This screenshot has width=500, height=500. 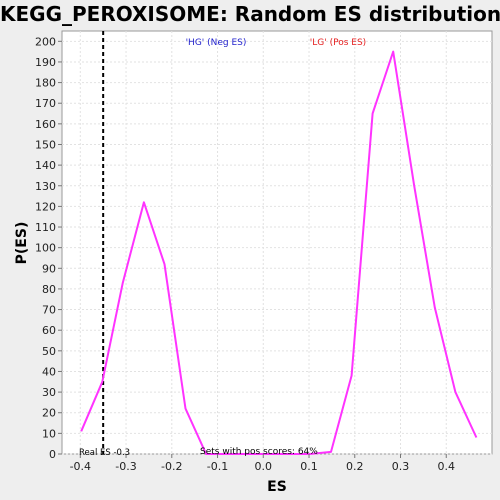 What do you see at coordinates (49, 392) in the screenshot?
I see `y-tick-label: 30` at bounding box center [49, 392].